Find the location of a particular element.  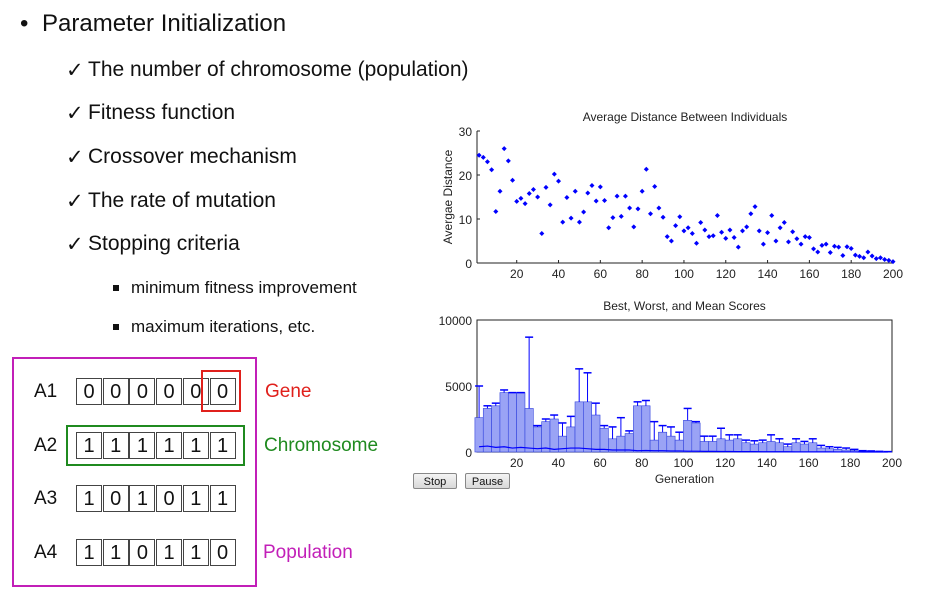

x-tick-label: 120 is located at coordinates (725, 463).